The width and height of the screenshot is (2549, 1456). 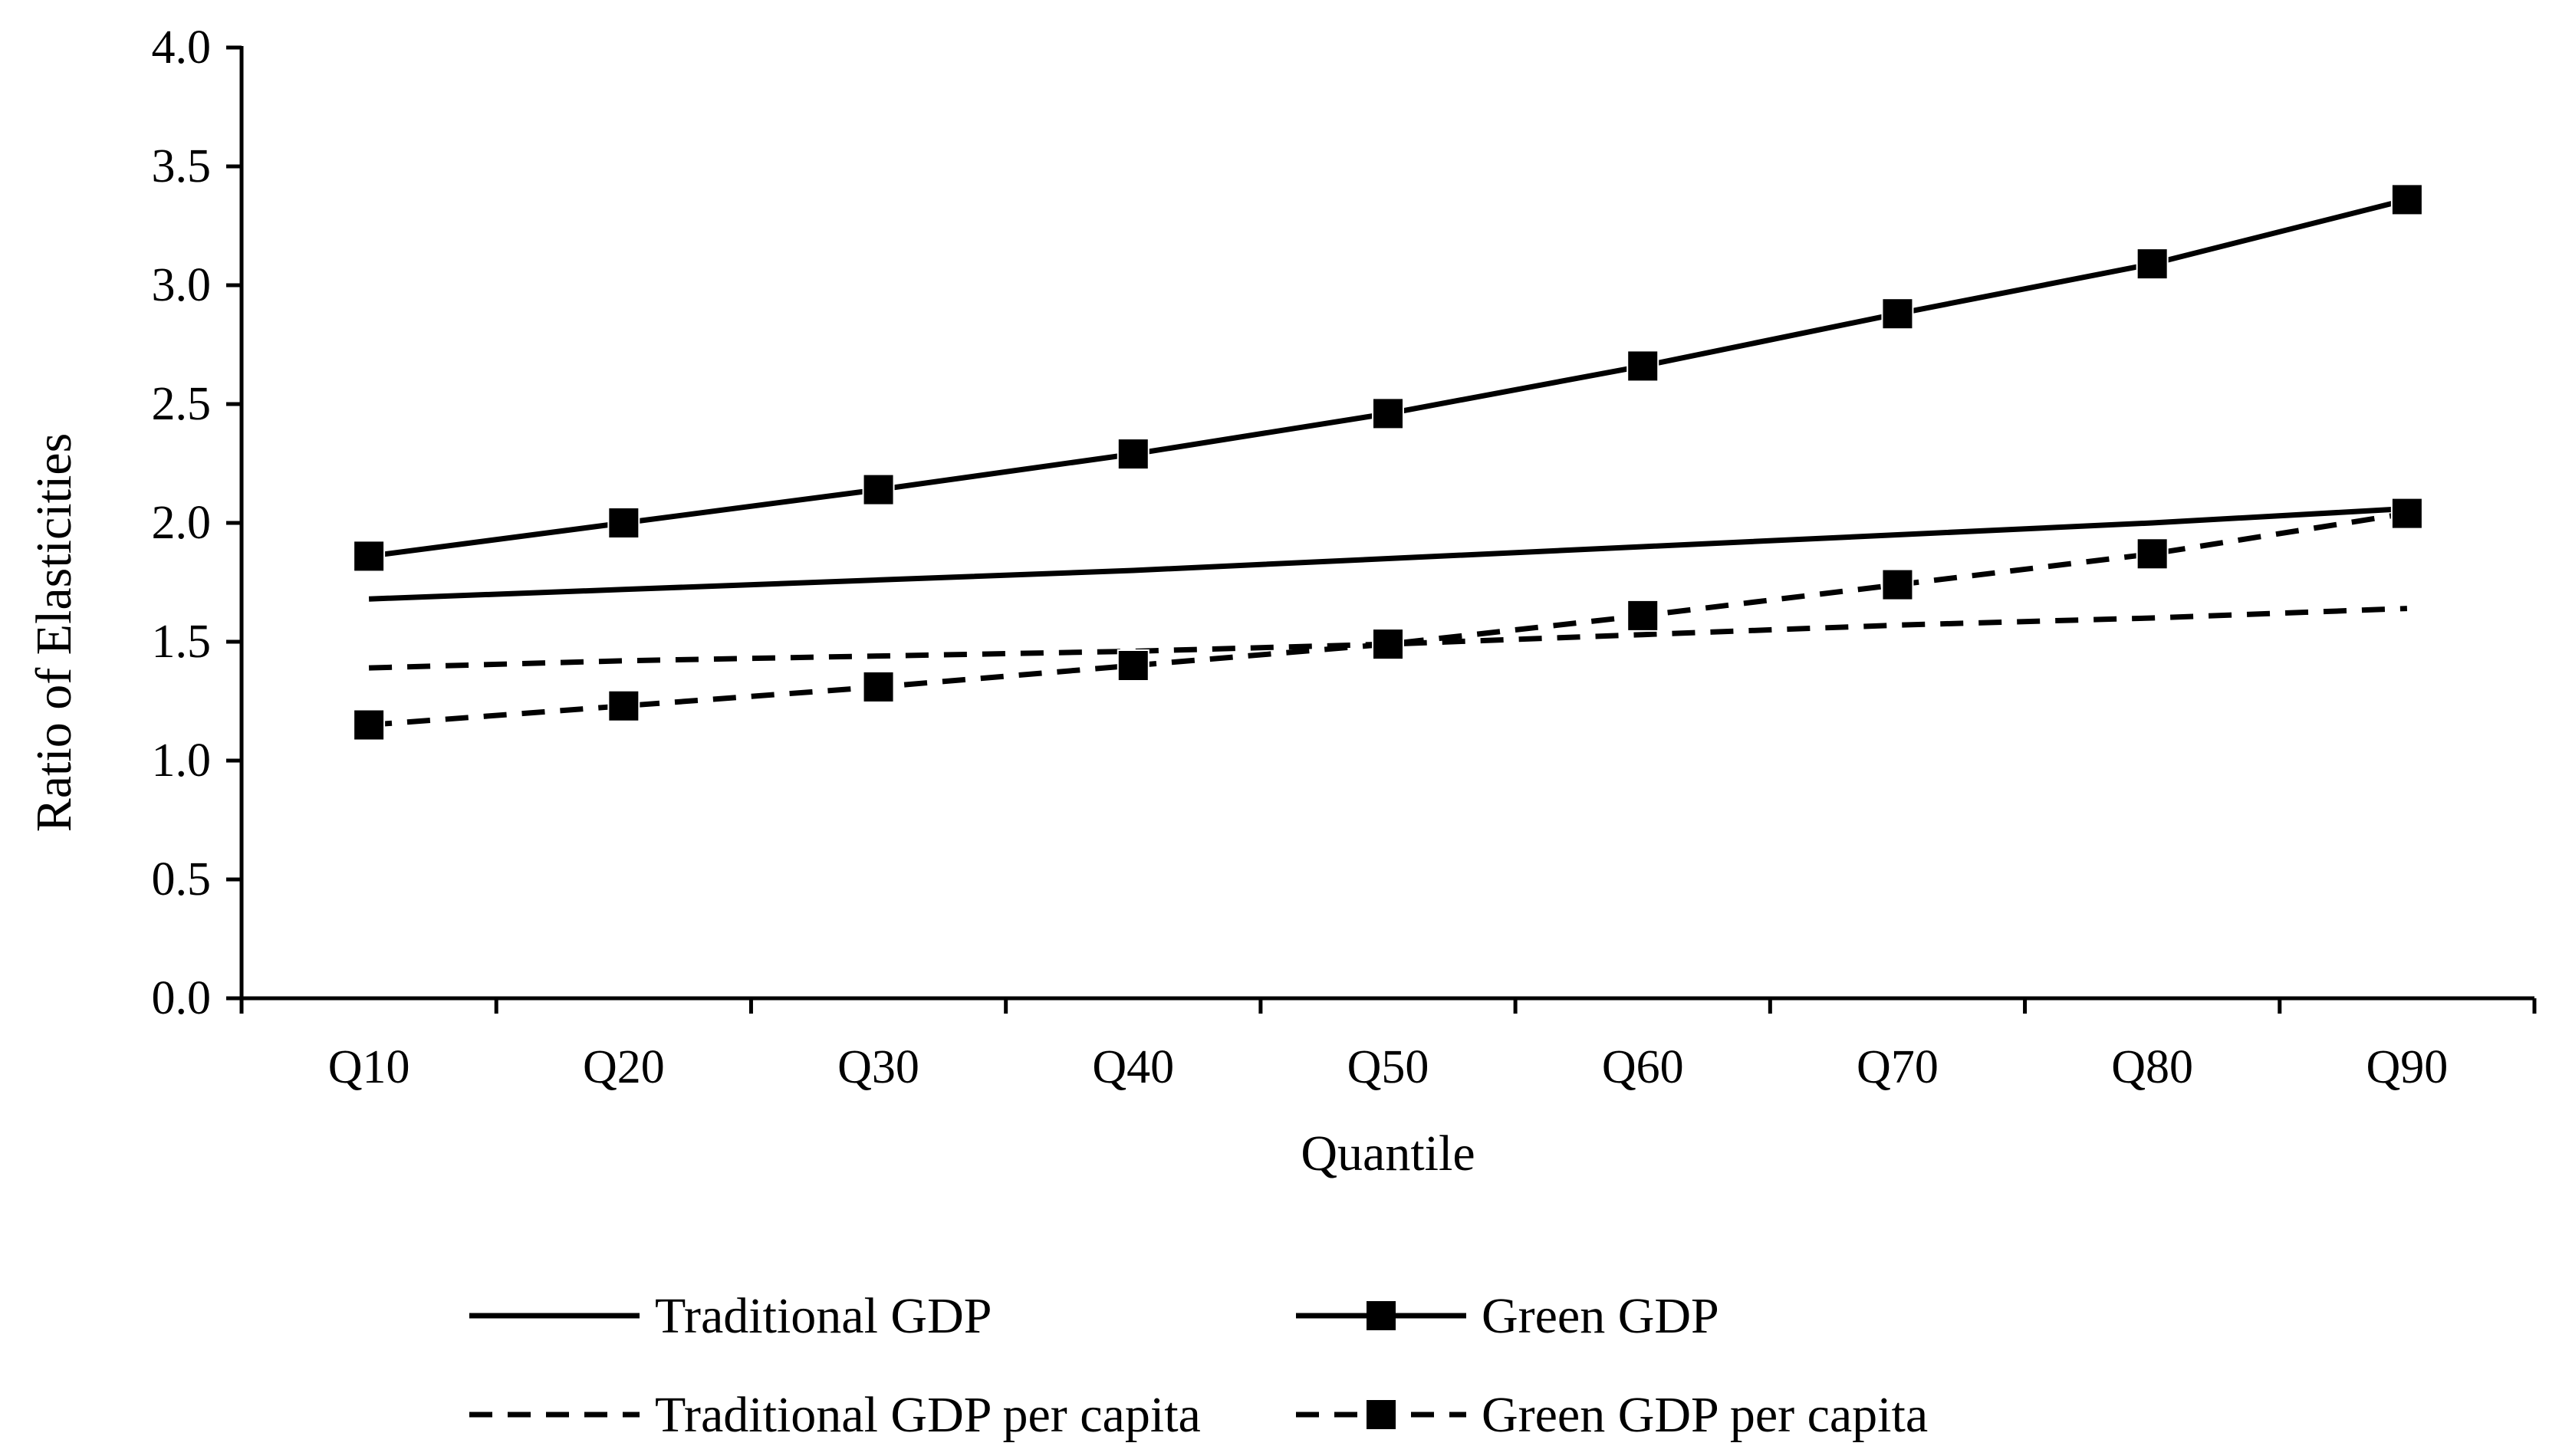 What do you see at coordinates (2407, 1067) in the screenshot?
I see `x-tick-label: Q90` at bounding box center [2407, 1067].